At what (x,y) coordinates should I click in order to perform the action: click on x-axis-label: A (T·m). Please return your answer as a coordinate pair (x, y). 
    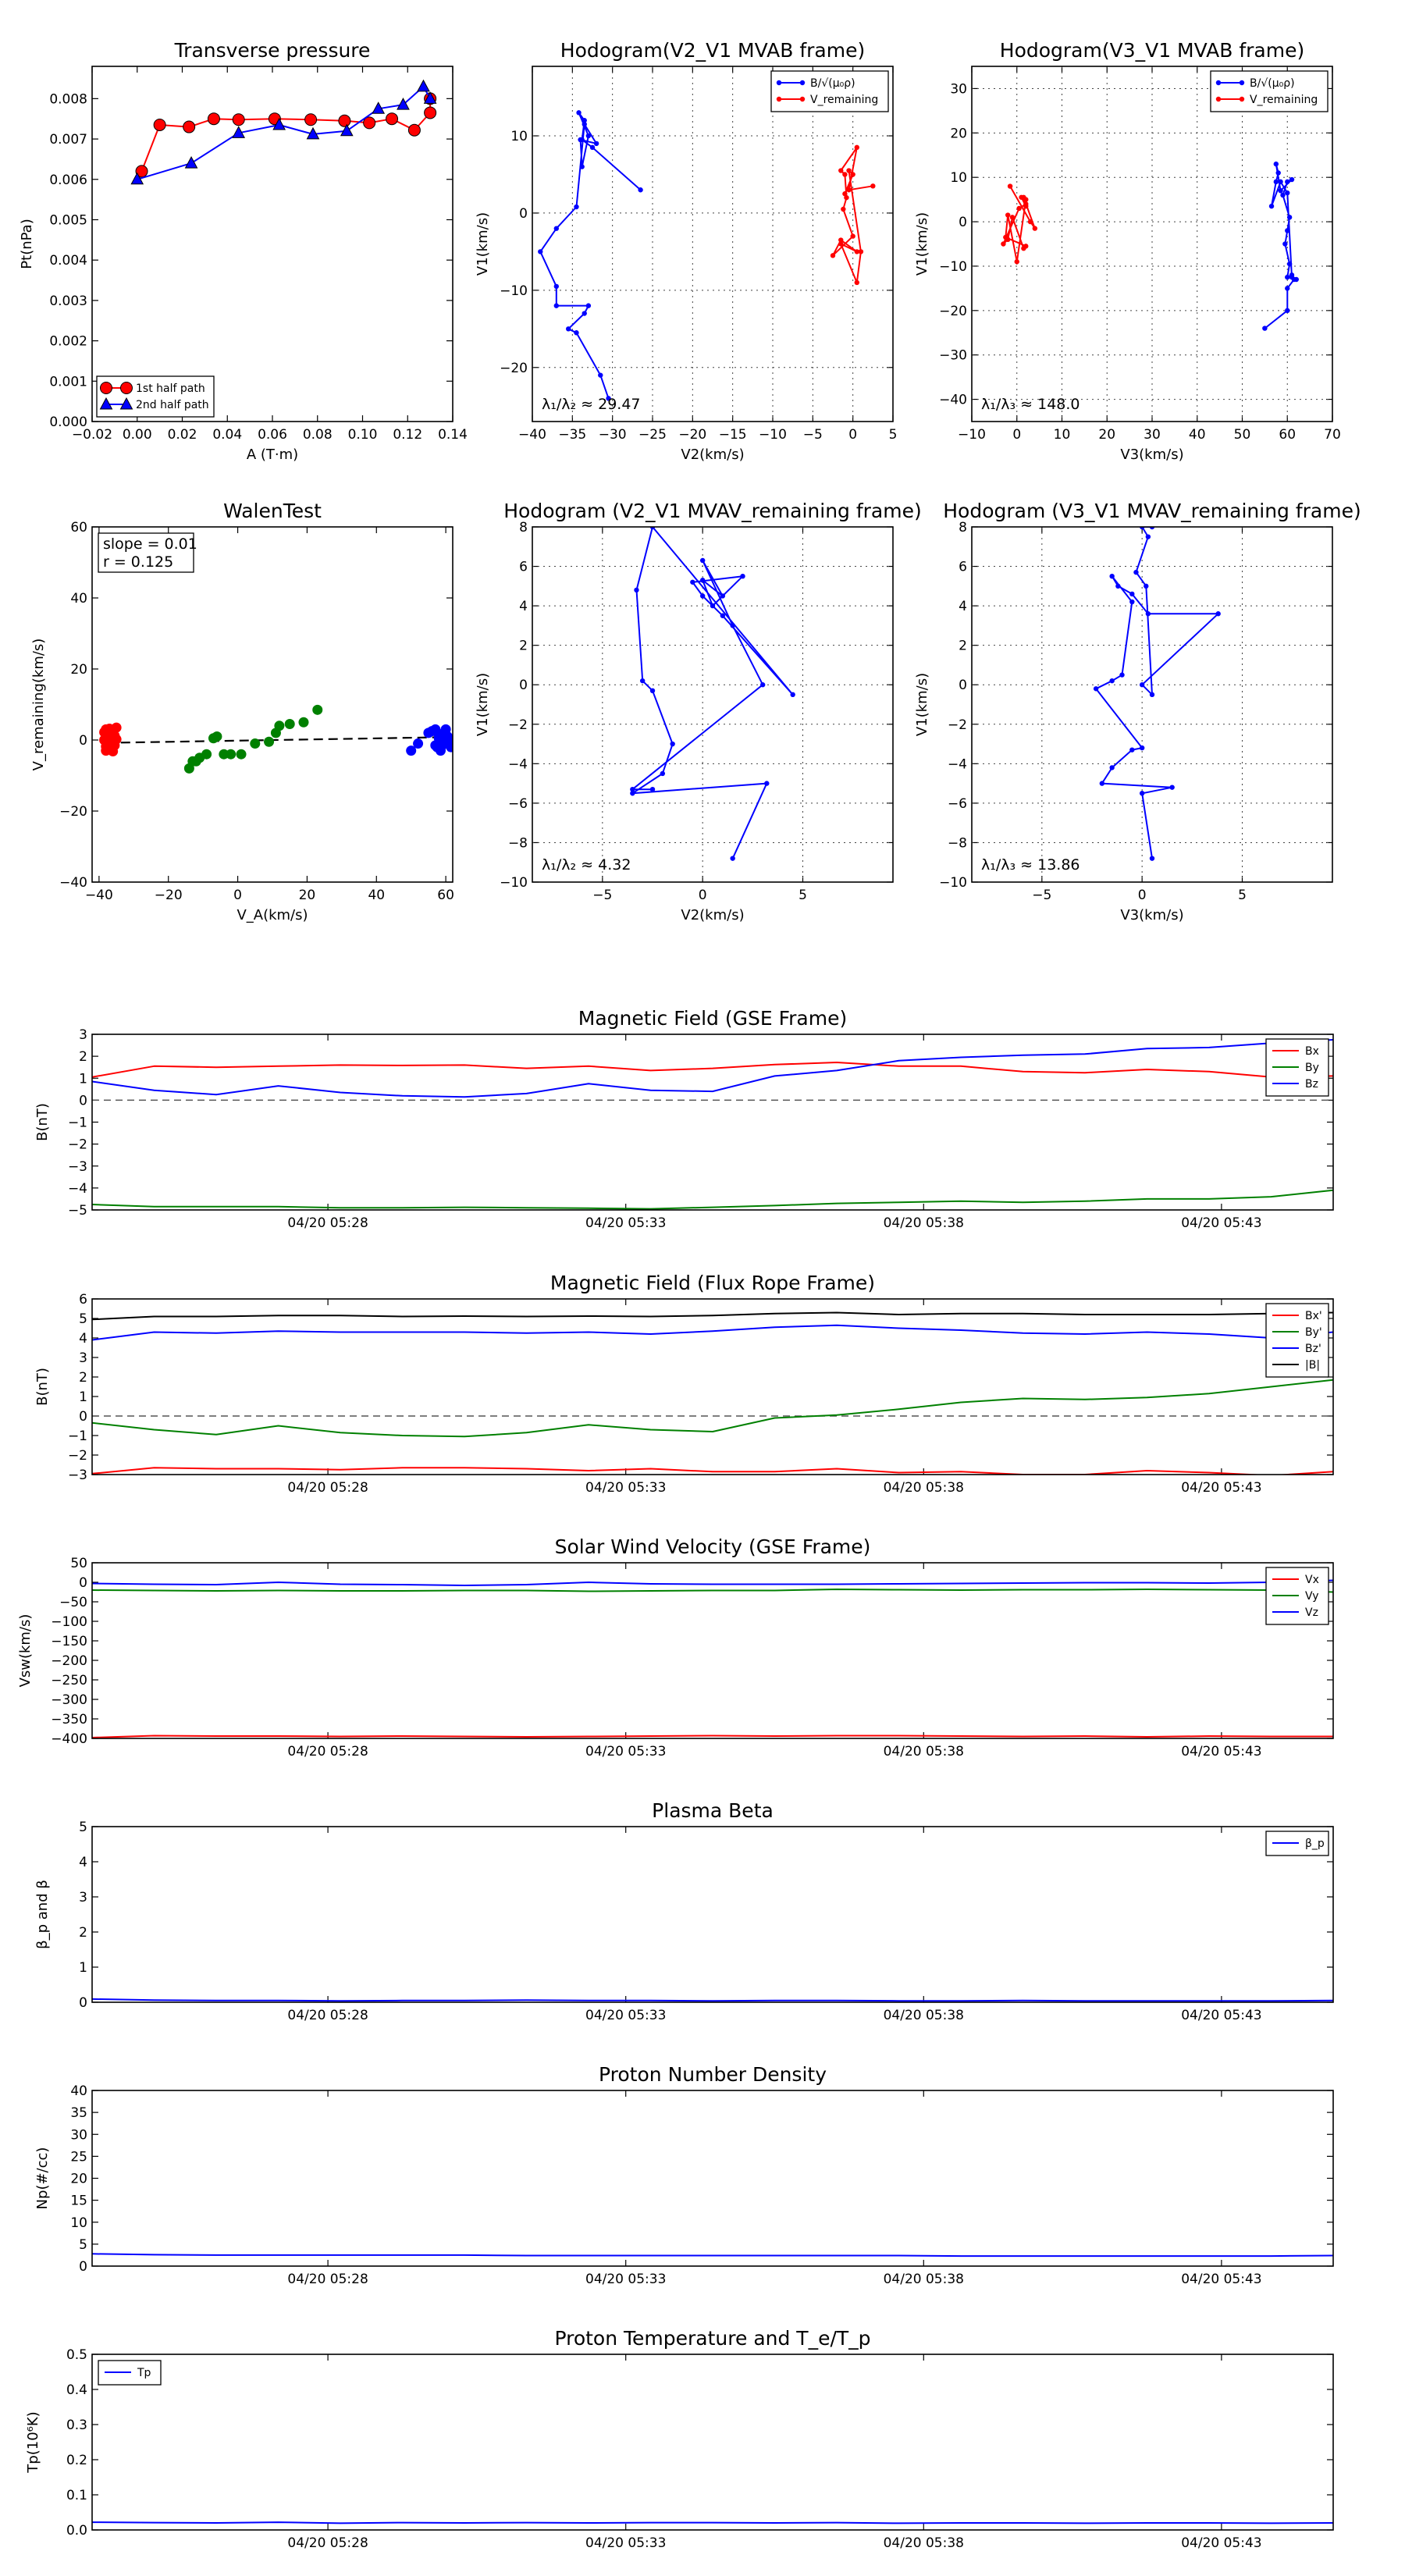
    Looking at the image, I should click on (272, 455).